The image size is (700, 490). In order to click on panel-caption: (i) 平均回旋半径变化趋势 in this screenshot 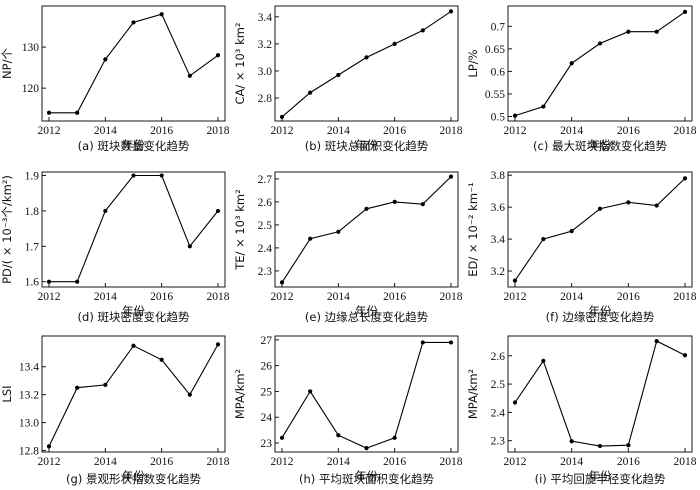, I will do `click(600, 479)`.